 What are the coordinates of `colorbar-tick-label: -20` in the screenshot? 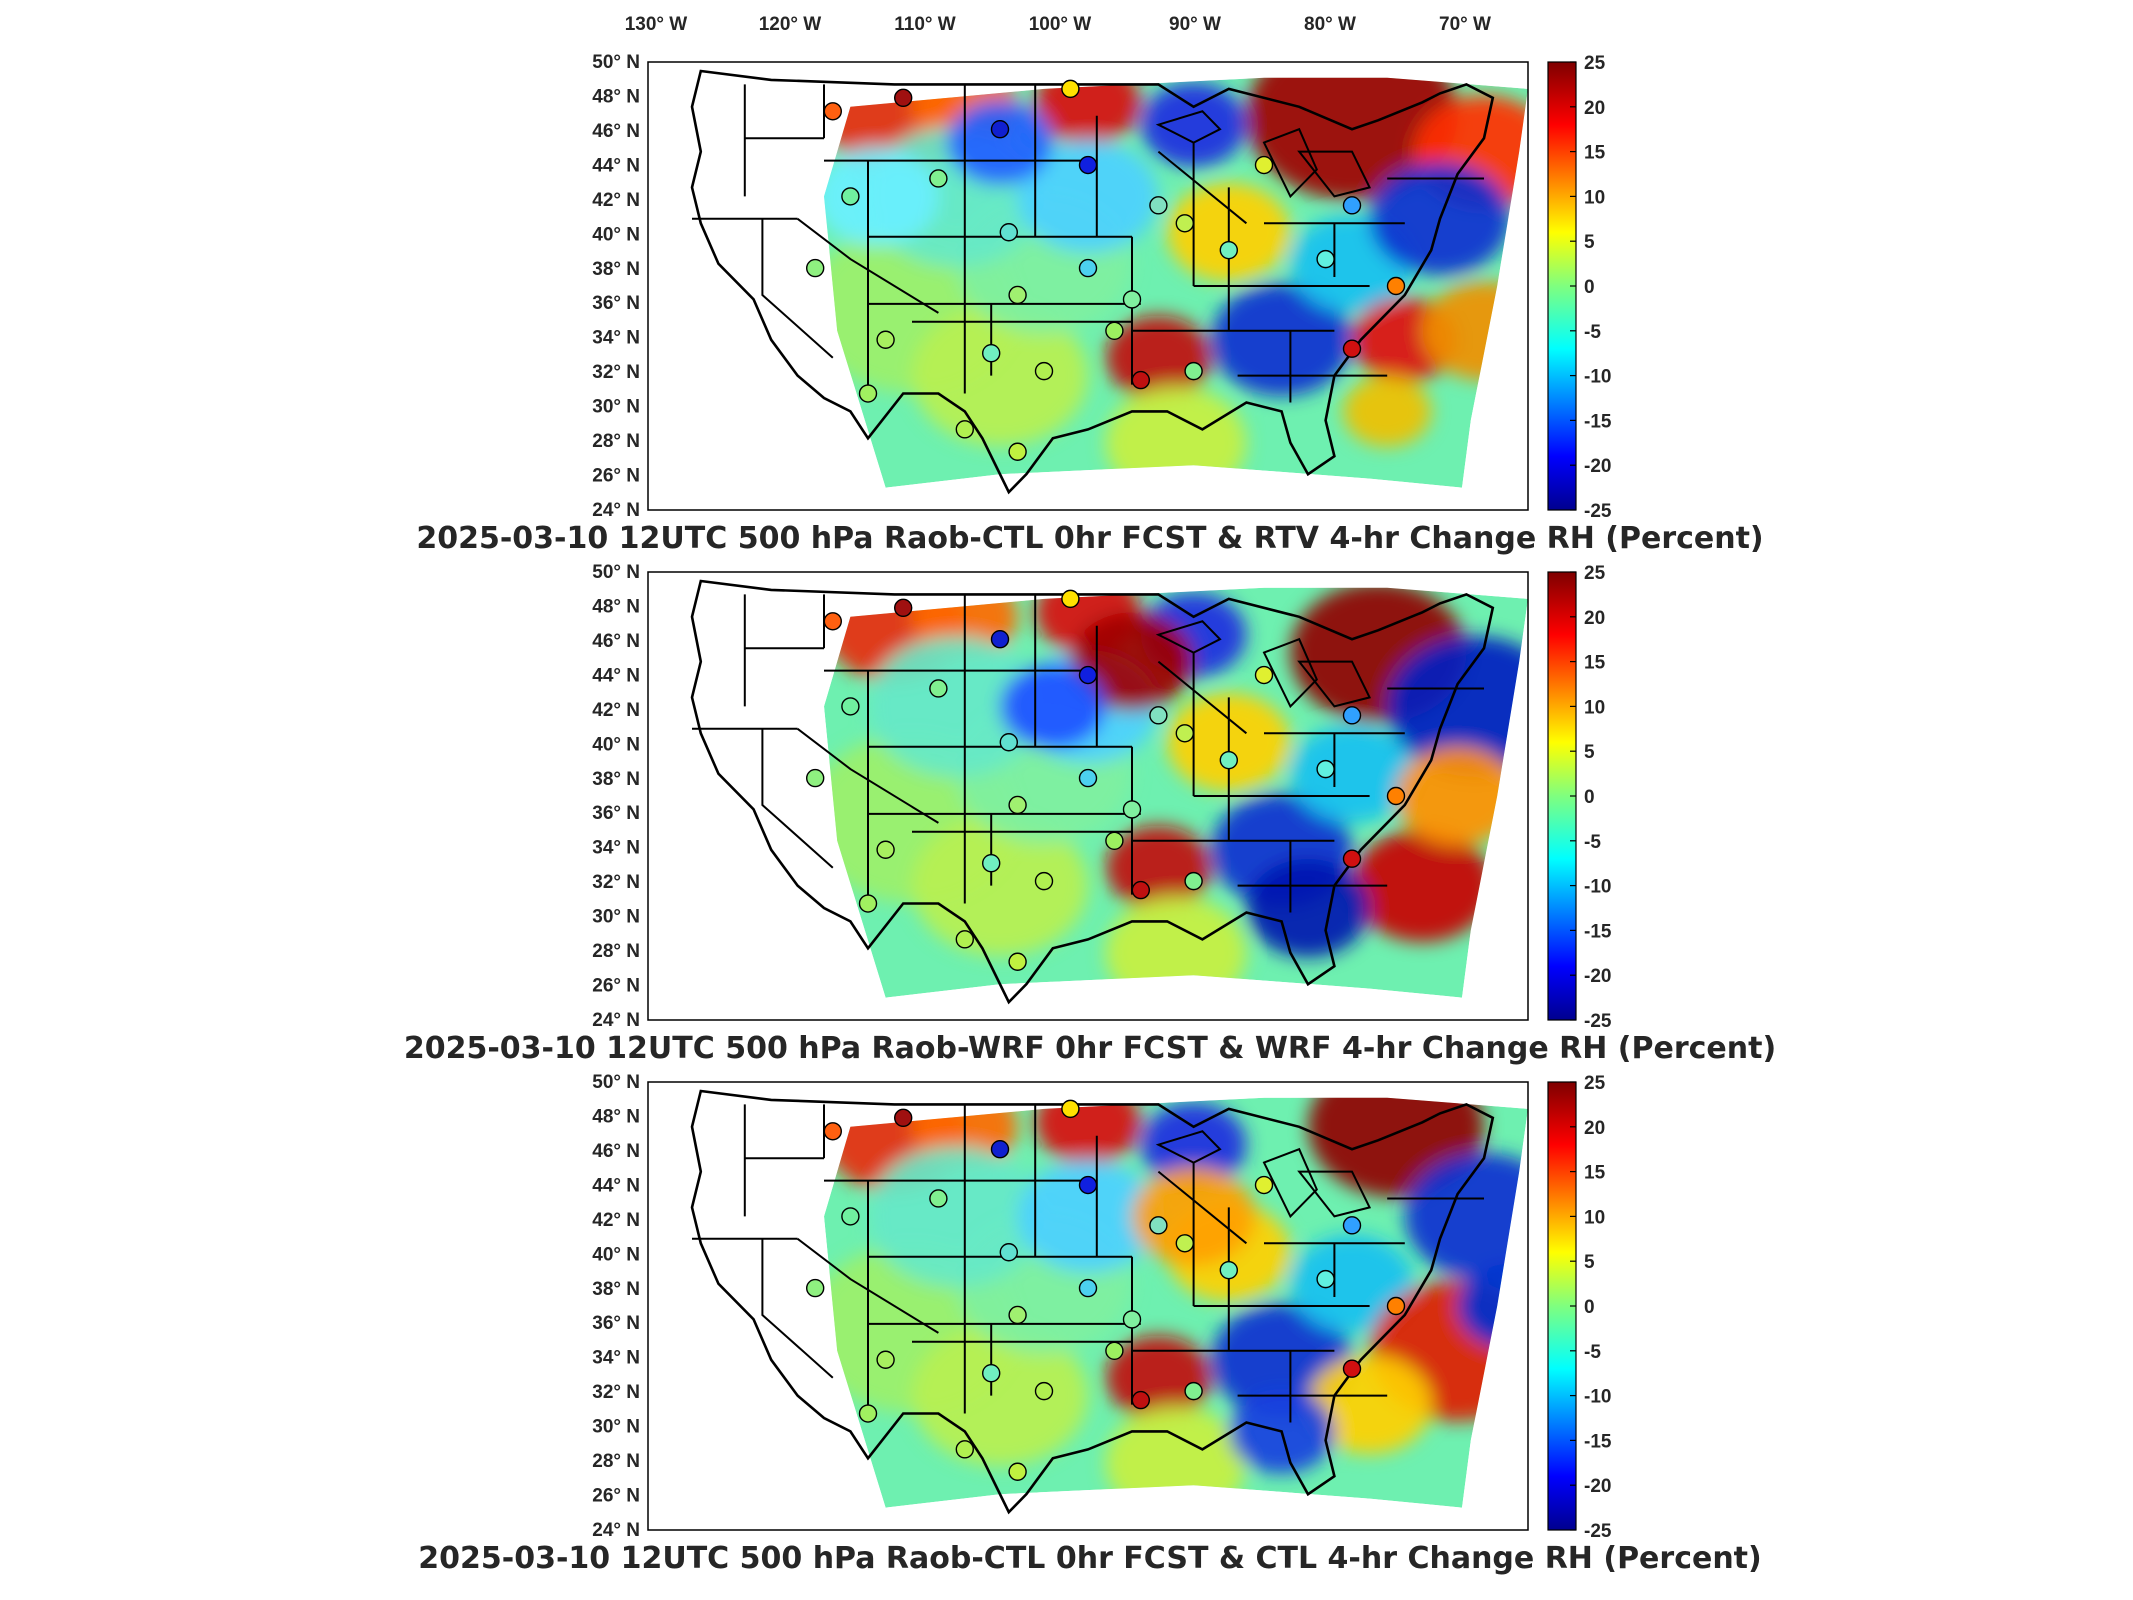 It's located at (1597, 976).